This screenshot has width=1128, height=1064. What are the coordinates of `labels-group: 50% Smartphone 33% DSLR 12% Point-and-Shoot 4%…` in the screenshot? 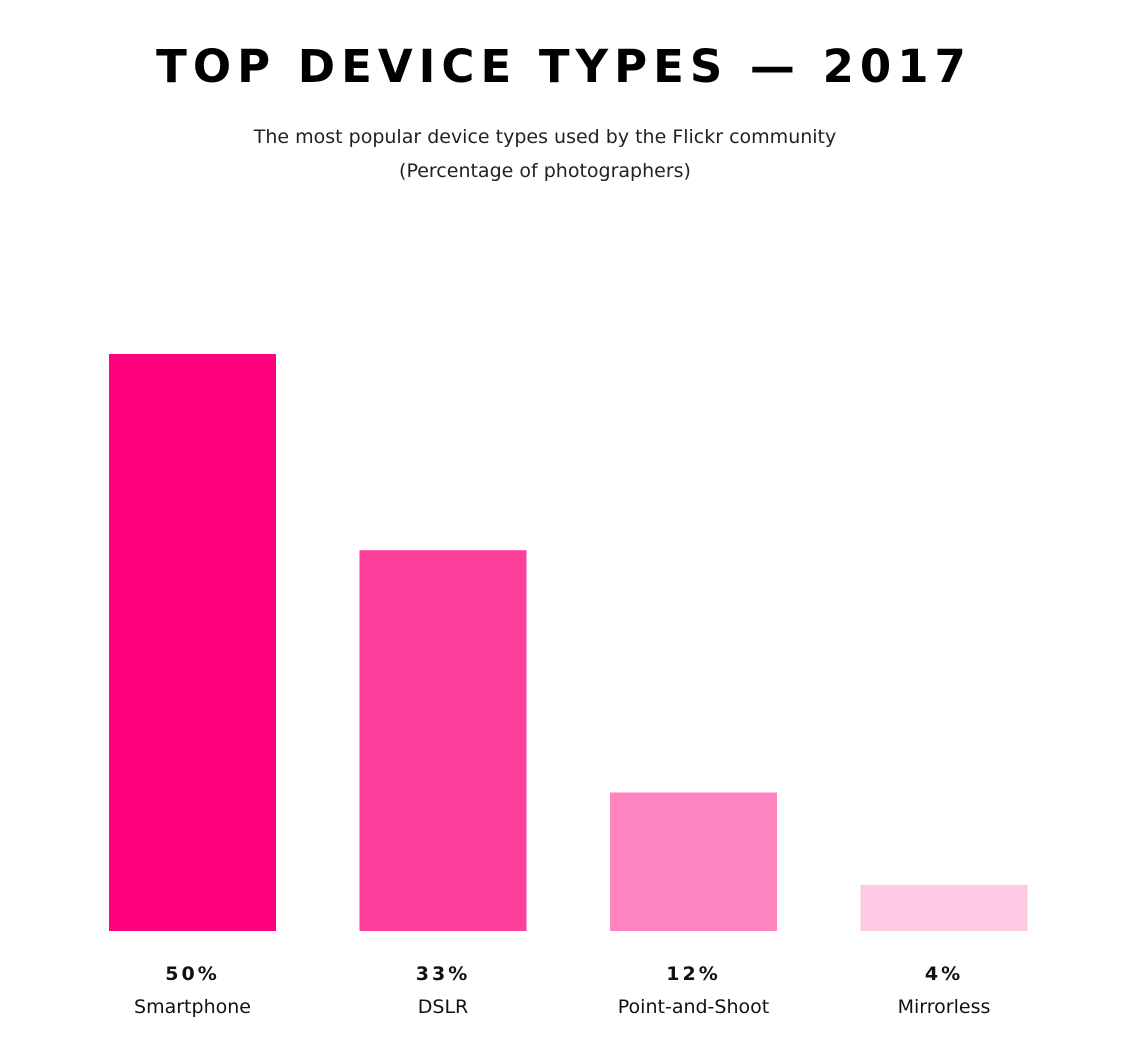 It's located at (562, 990).